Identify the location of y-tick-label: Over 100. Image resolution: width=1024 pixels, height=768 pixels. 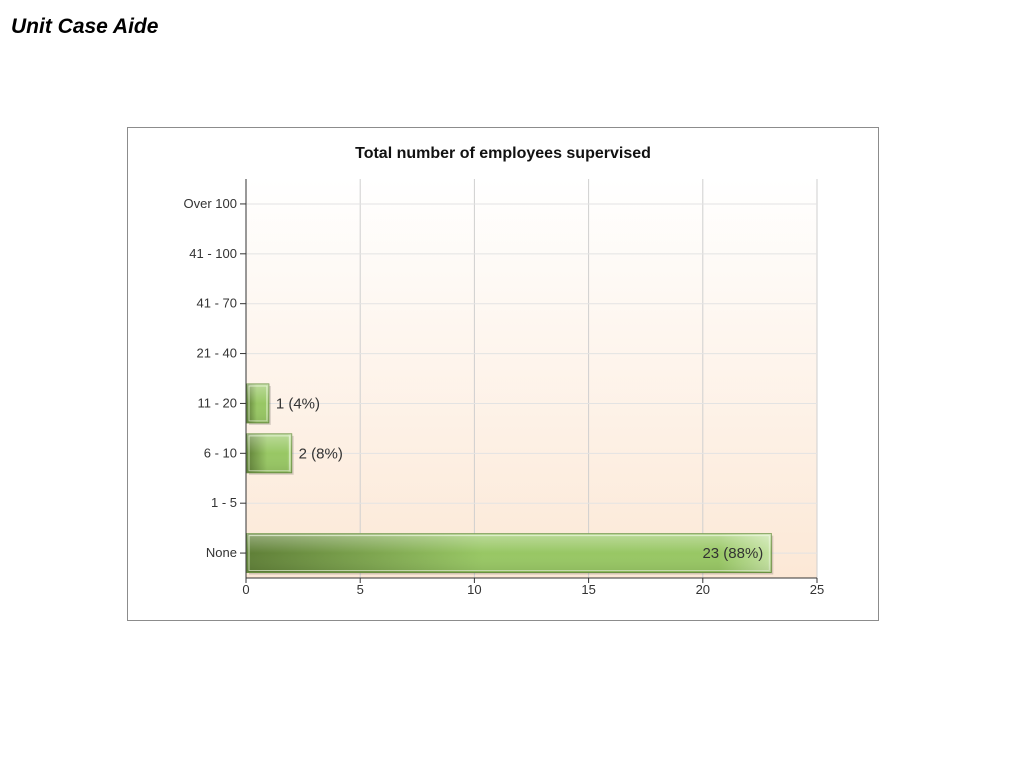
(210, 203).